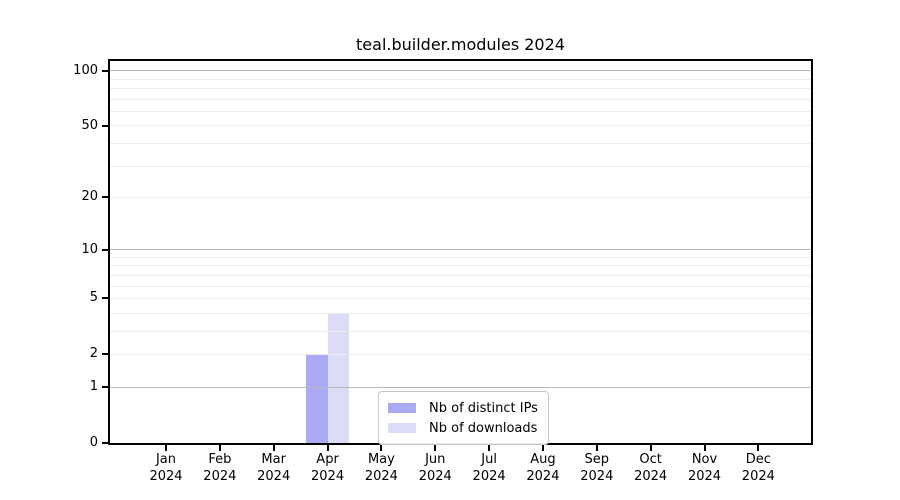 The width and height of the screenshot is (900, 500). I want to click on x-tick-nov, so click(704, 448).